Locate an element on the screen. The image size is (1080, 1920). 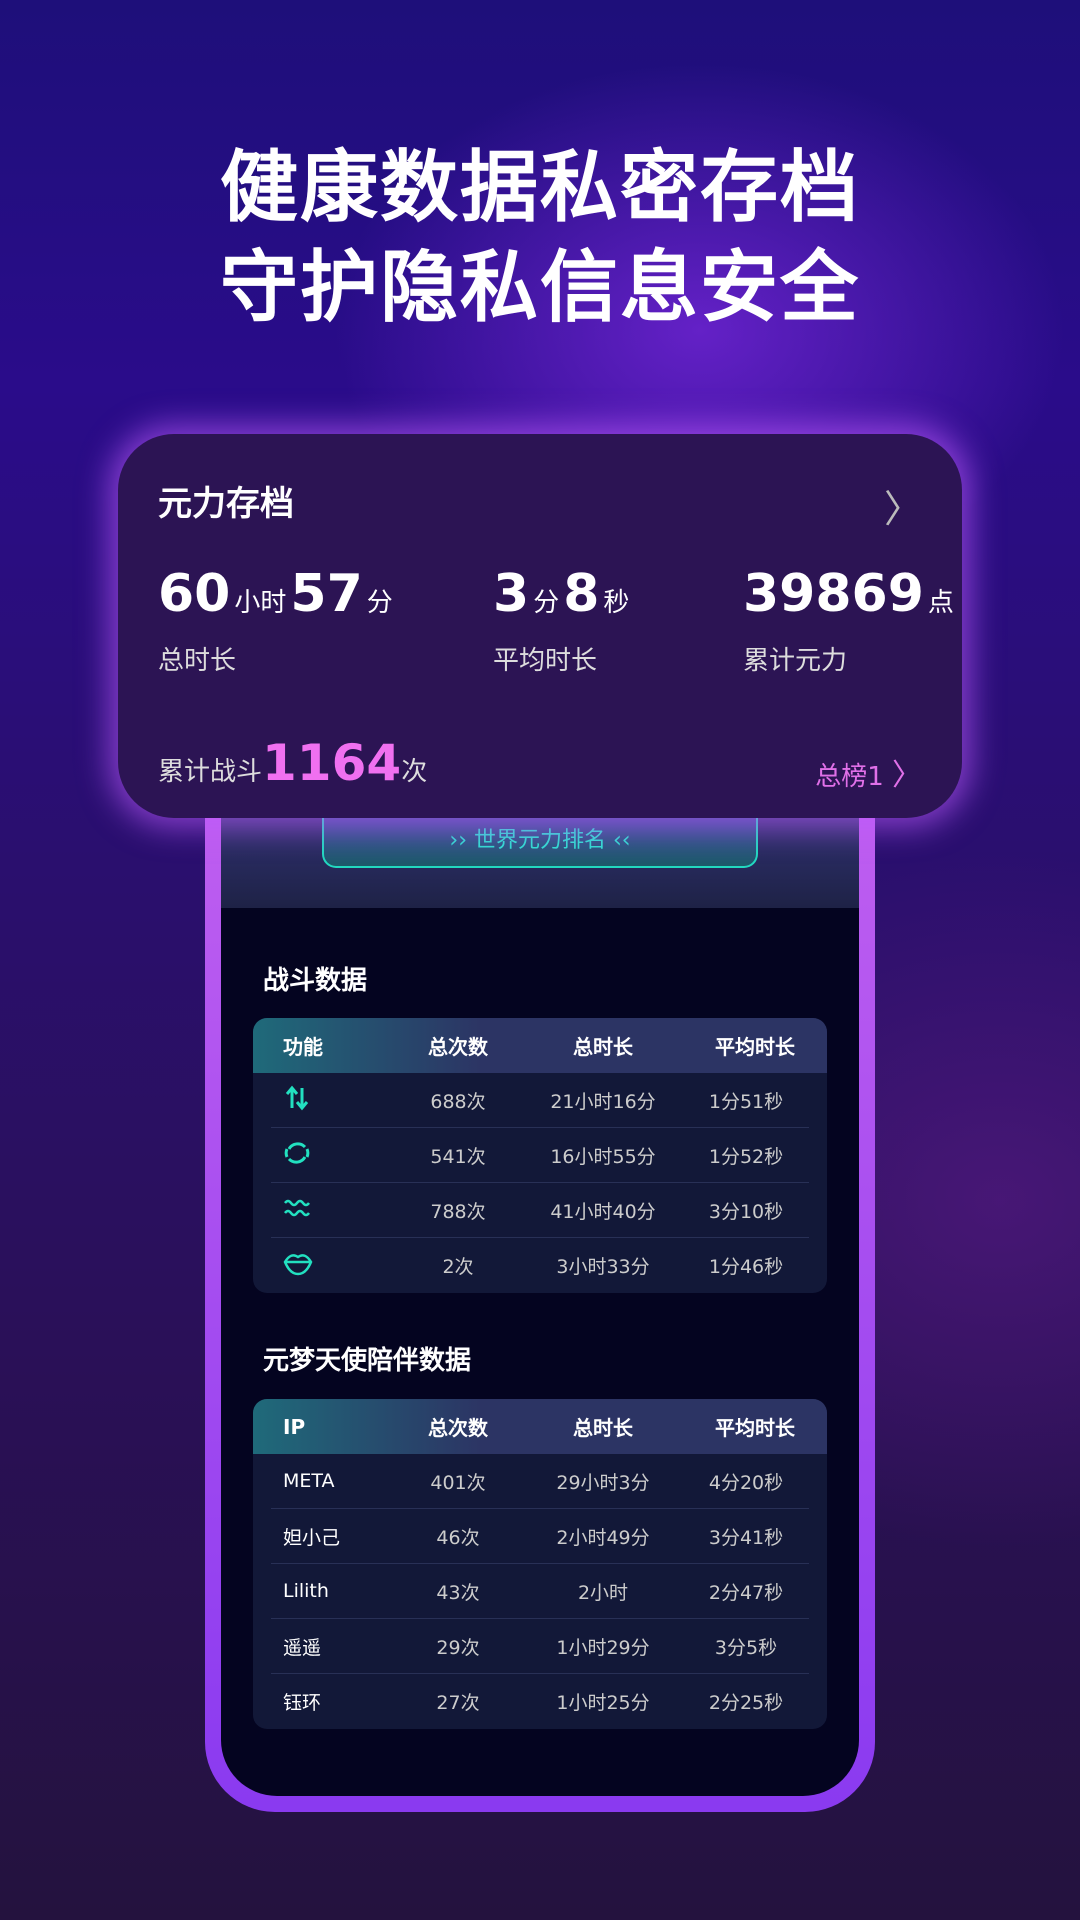
power-value: 39869 is located at coordinates (833, 594).